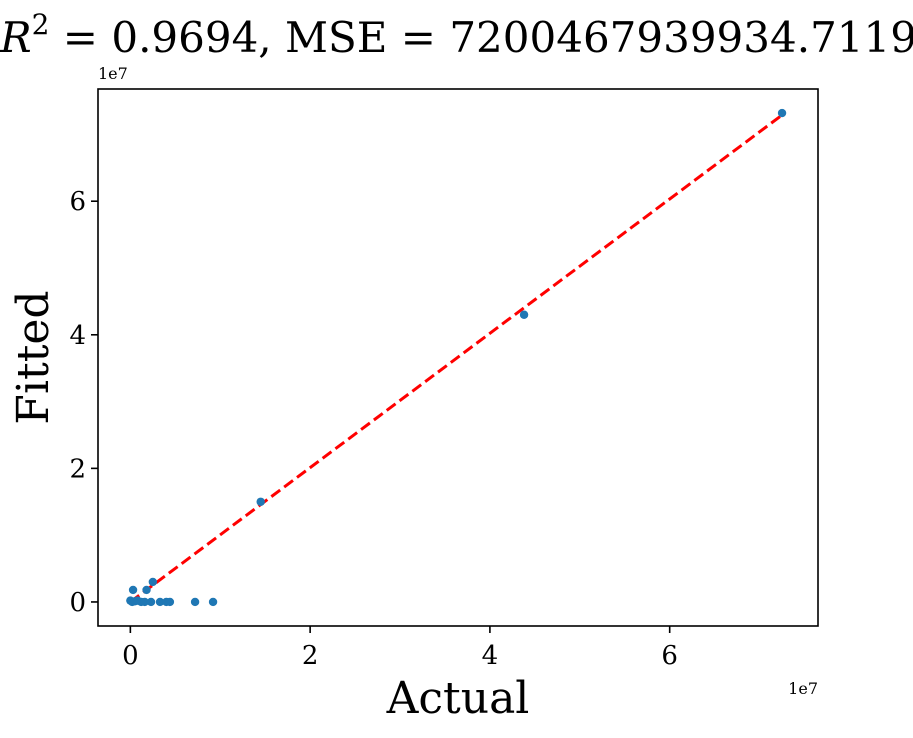 Image resolution: width=913 pixels, height=738 pixels. Describe the element at coordinates (77, 603) in the screenshot. I see `y-tick-label: 0` at that location.